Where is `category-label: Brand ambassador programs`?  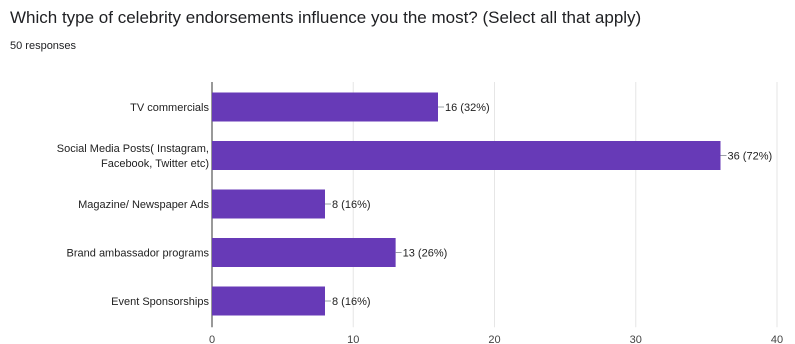 category-label: Brand ambassador programs is located at coordinates (138, 254).